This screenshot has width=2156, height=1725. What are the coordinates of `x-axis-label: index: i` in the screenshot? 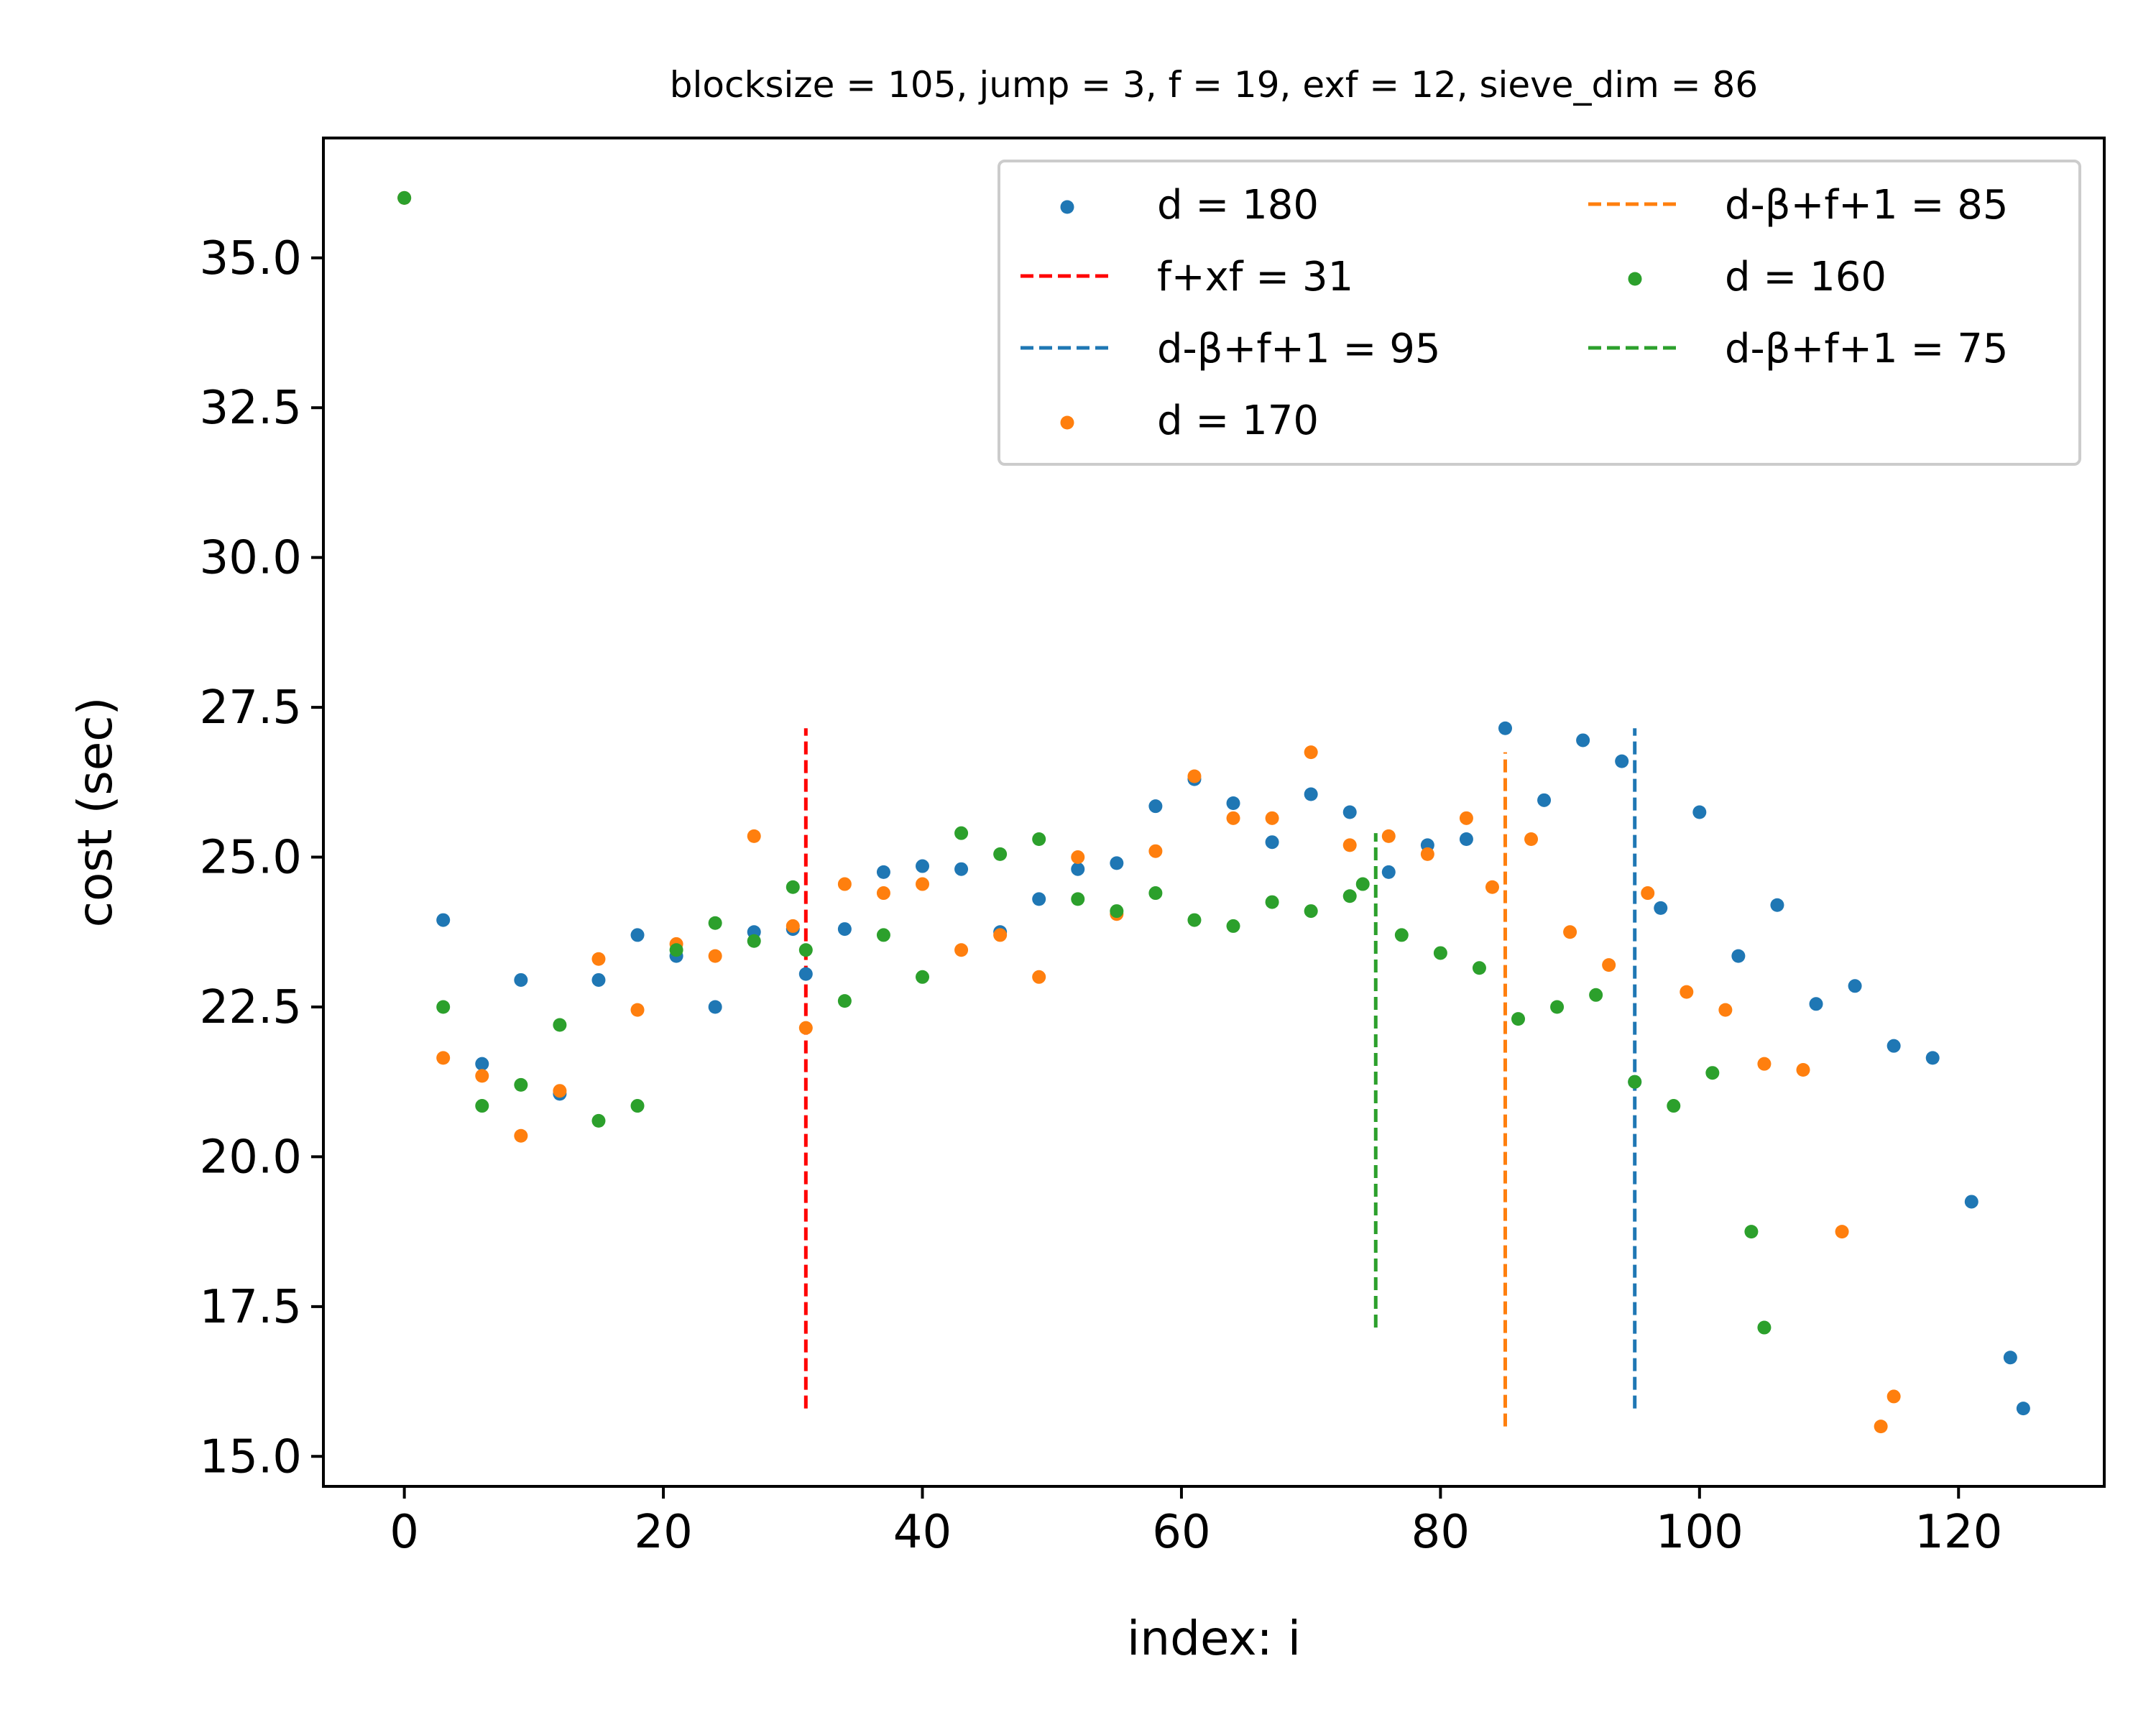 It's located at (1214, 1638).